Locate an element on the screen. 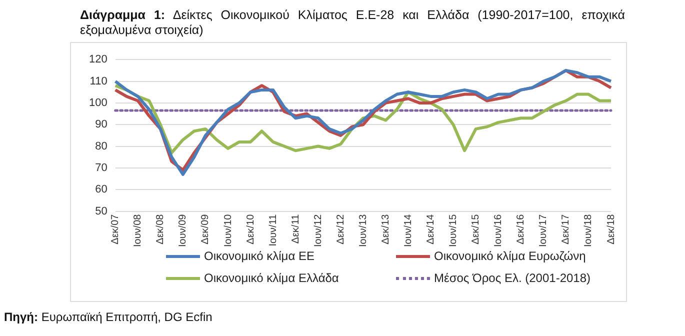 The image size is (685, 336). x-tick-label: Ιουν/14 is located at coordinates (408, 231).